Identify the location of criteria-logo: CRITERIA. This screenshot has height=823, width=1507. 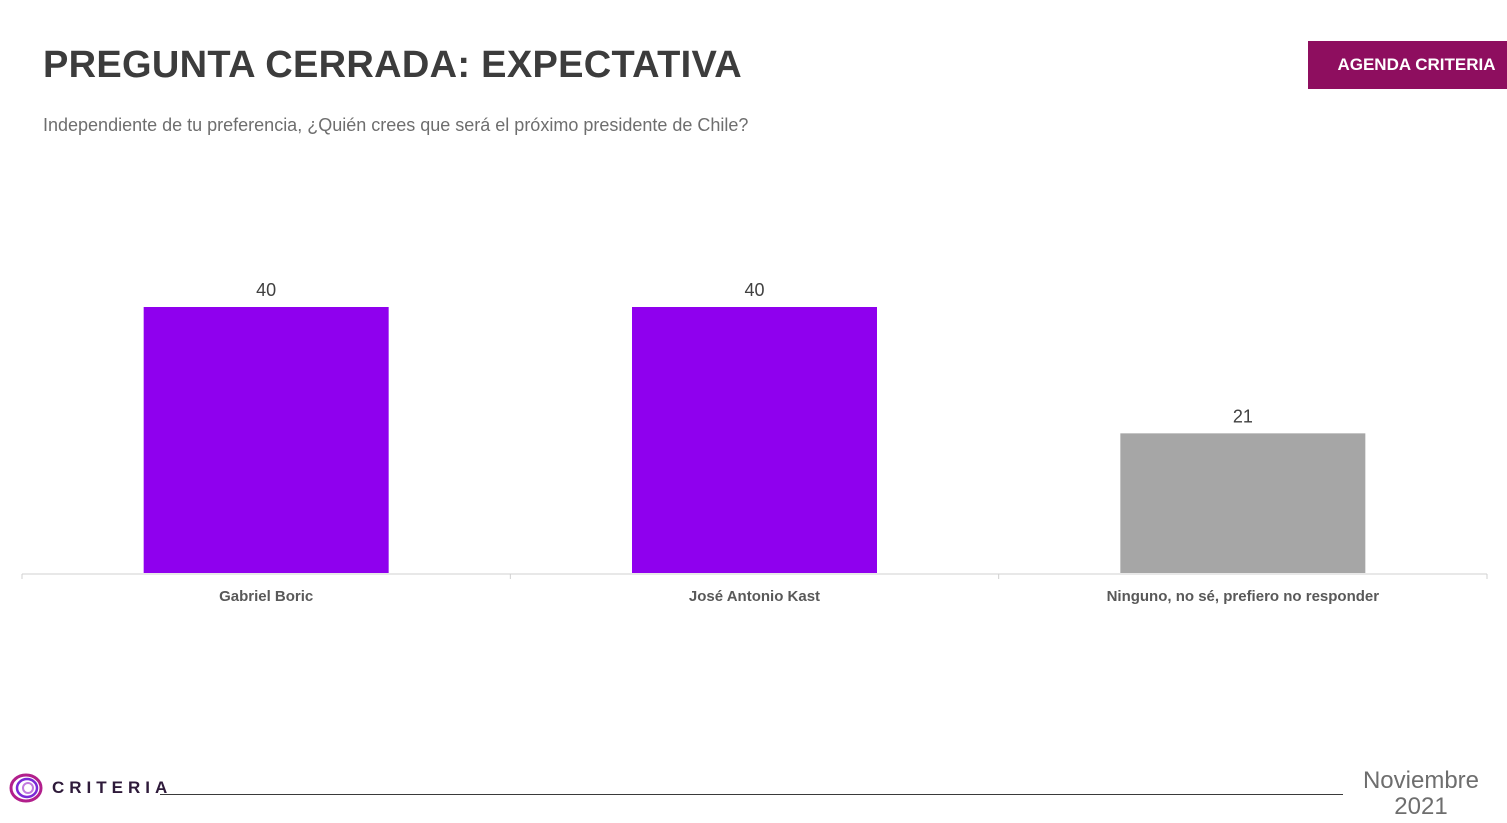
(90, 788).